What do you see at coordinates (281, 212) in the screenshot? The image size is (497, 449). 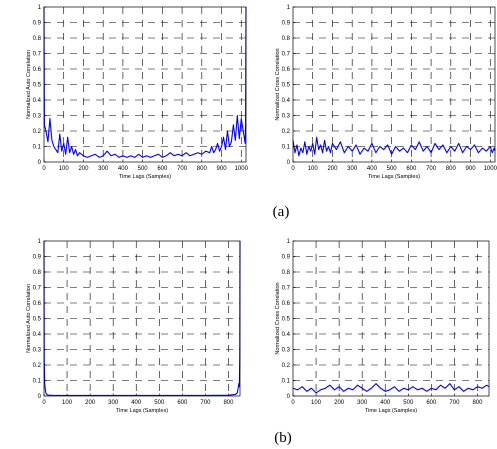 I see `caption-a: (a)` at bounding box center [281, 212].